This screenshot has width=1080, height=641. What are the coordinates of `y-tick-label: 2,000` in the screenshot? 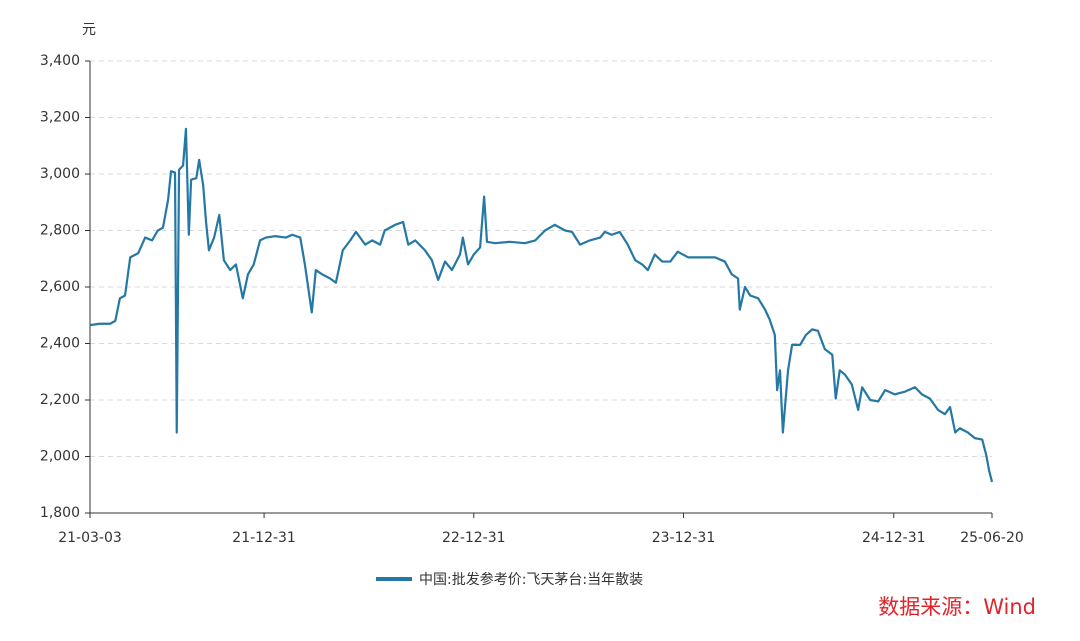 It's located at (60, 457).